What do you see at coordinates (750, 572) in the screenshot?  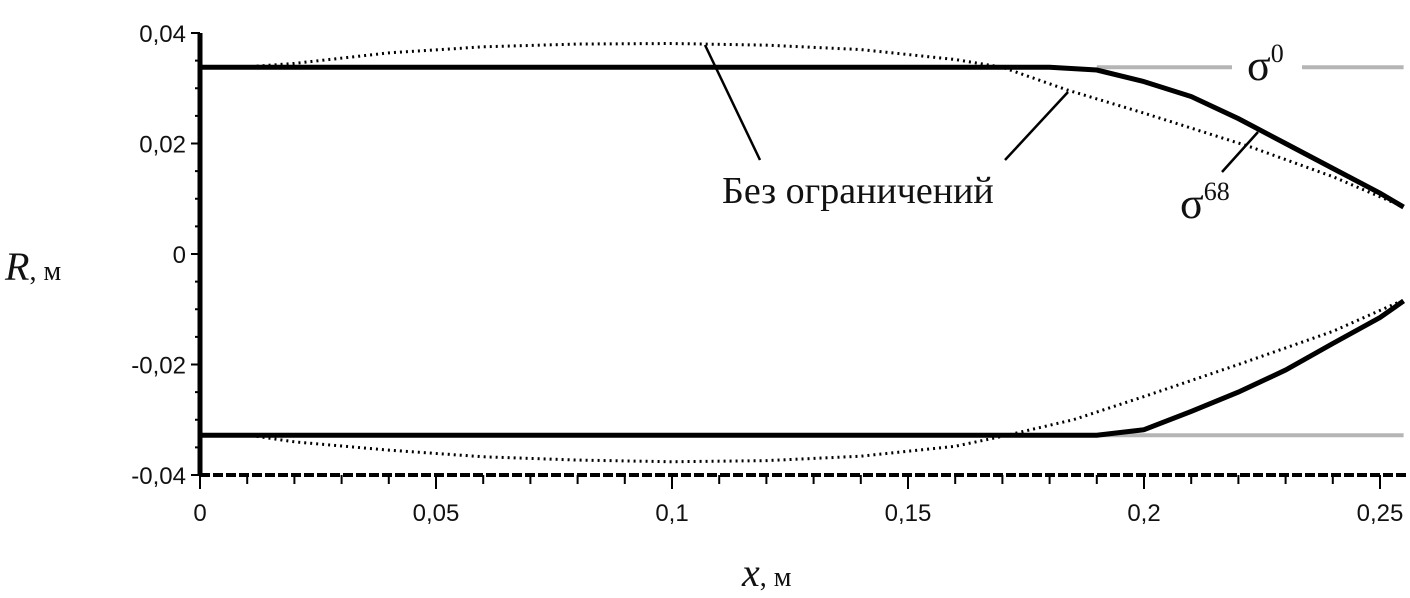 I see `x-axis-symbol: x` at bounding box center [750, 572].